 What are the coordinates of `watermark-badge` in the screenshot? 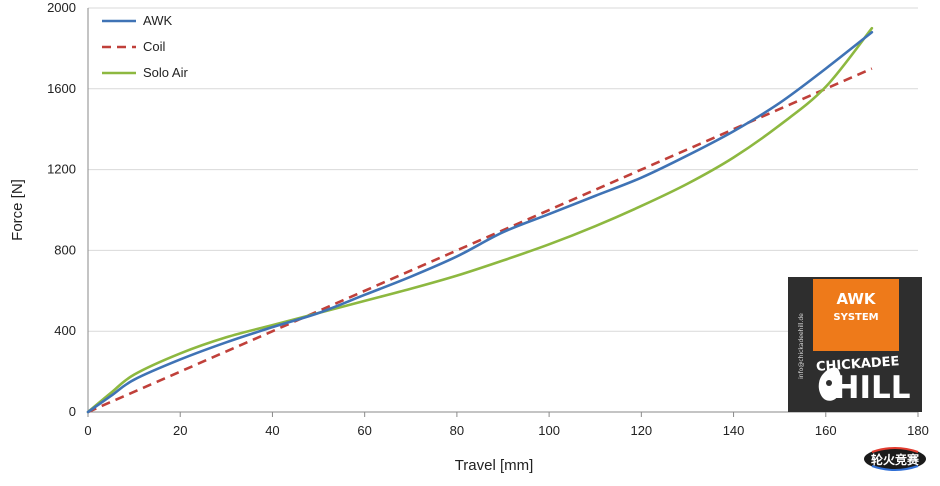 It's located at (895, 459).